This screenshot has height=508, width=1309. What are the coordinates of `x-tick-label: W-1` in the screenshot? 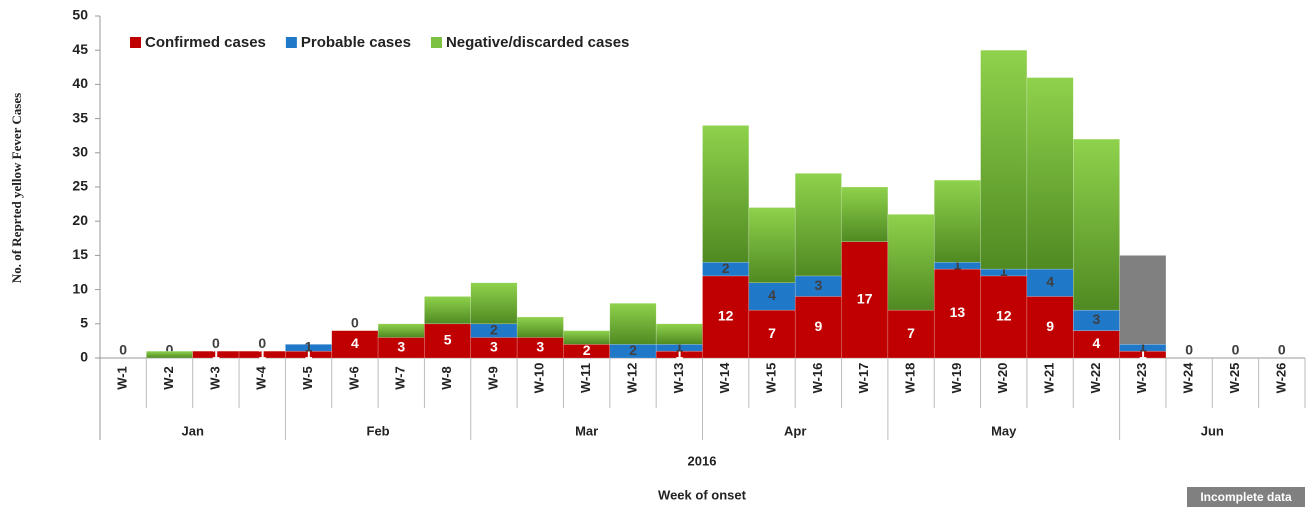 It's located at (122, 378).